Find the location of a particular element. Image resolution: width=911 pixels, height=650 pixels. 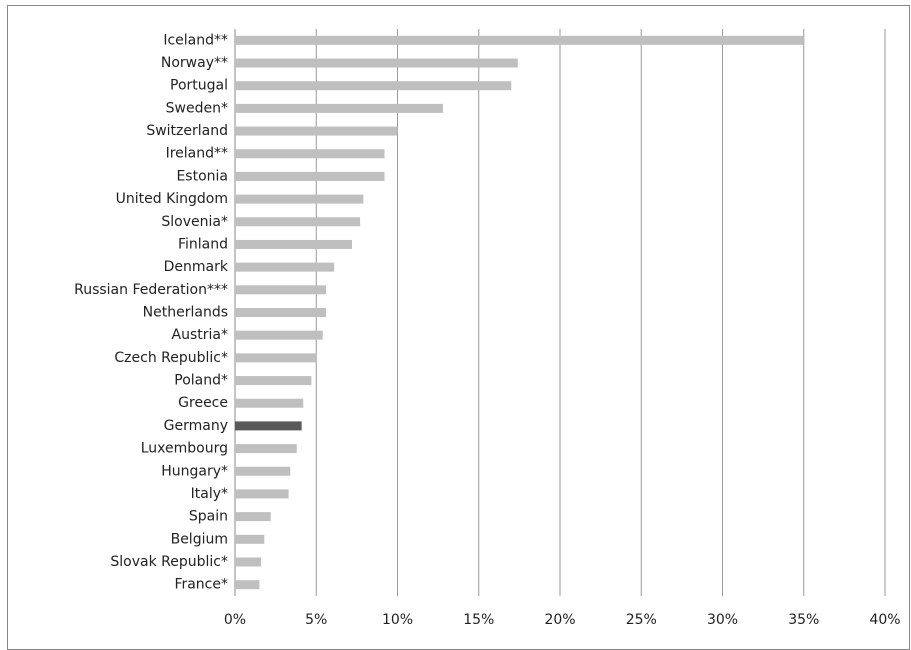

x-tick-label: 25% is located at coordinates (641, 620).